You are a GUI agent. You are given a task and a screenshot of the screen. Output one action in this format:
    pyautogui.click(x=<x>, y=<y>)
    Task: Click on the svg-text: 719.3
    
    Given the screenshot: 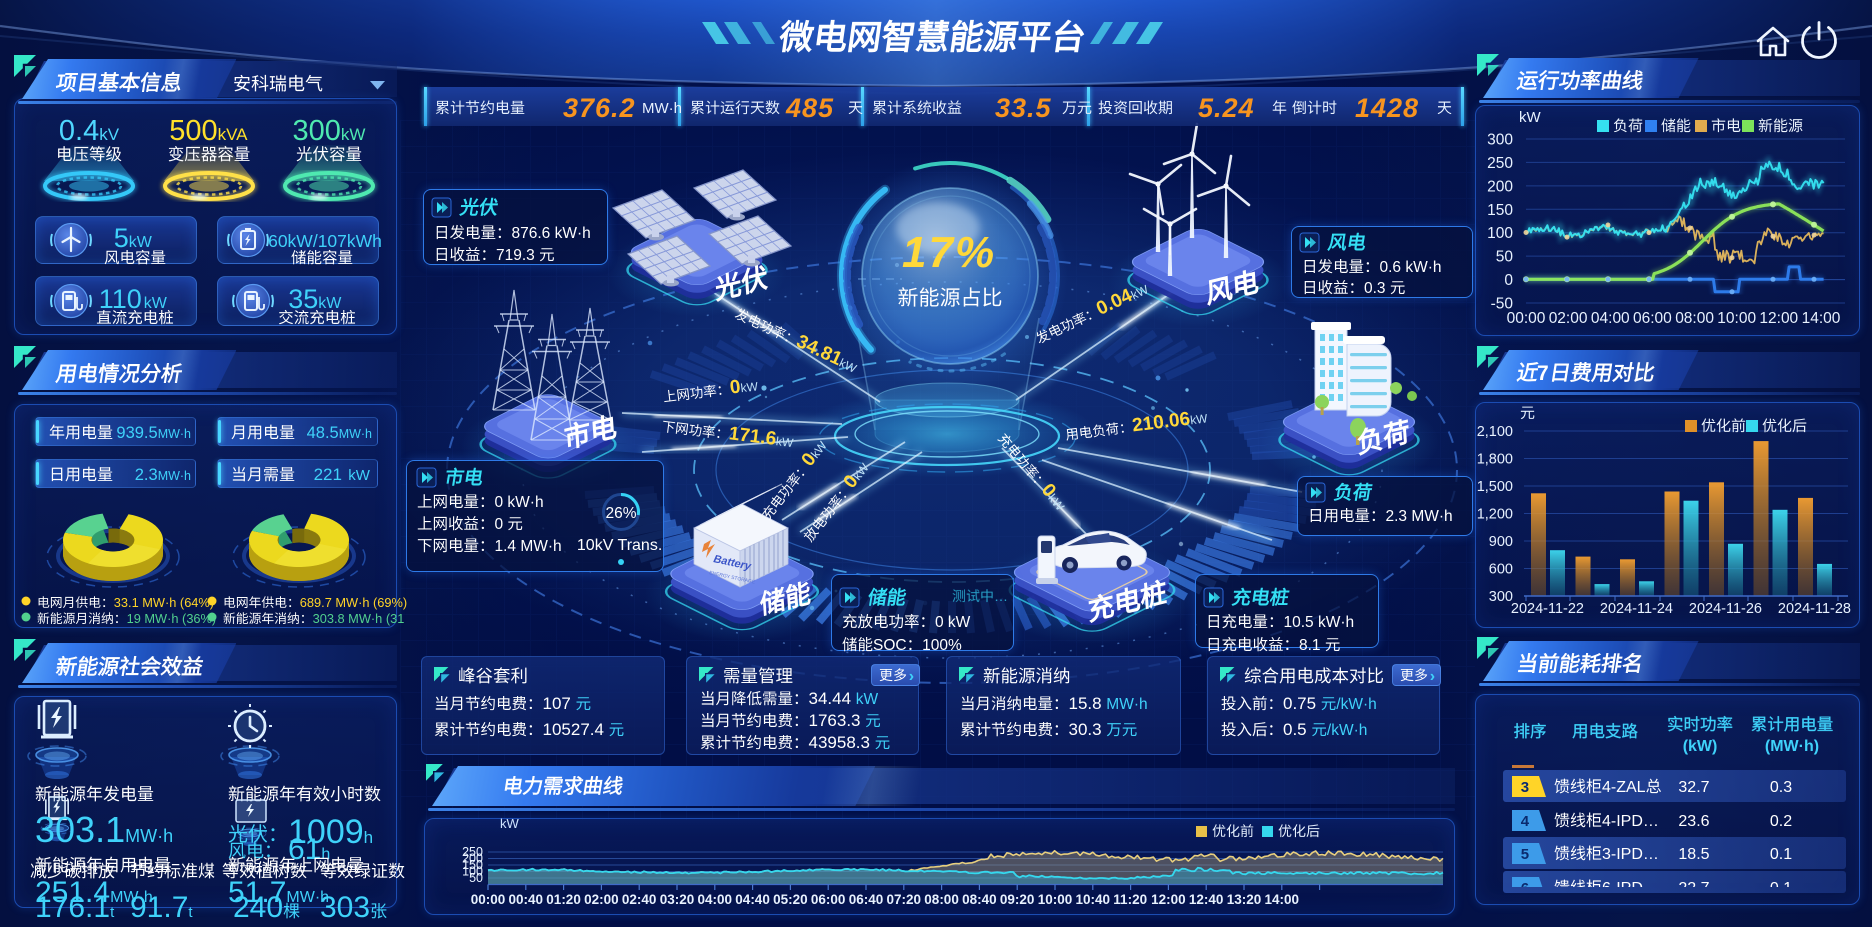 What is the action you would take?
    pyautogui.click(x=515, y=255)
    